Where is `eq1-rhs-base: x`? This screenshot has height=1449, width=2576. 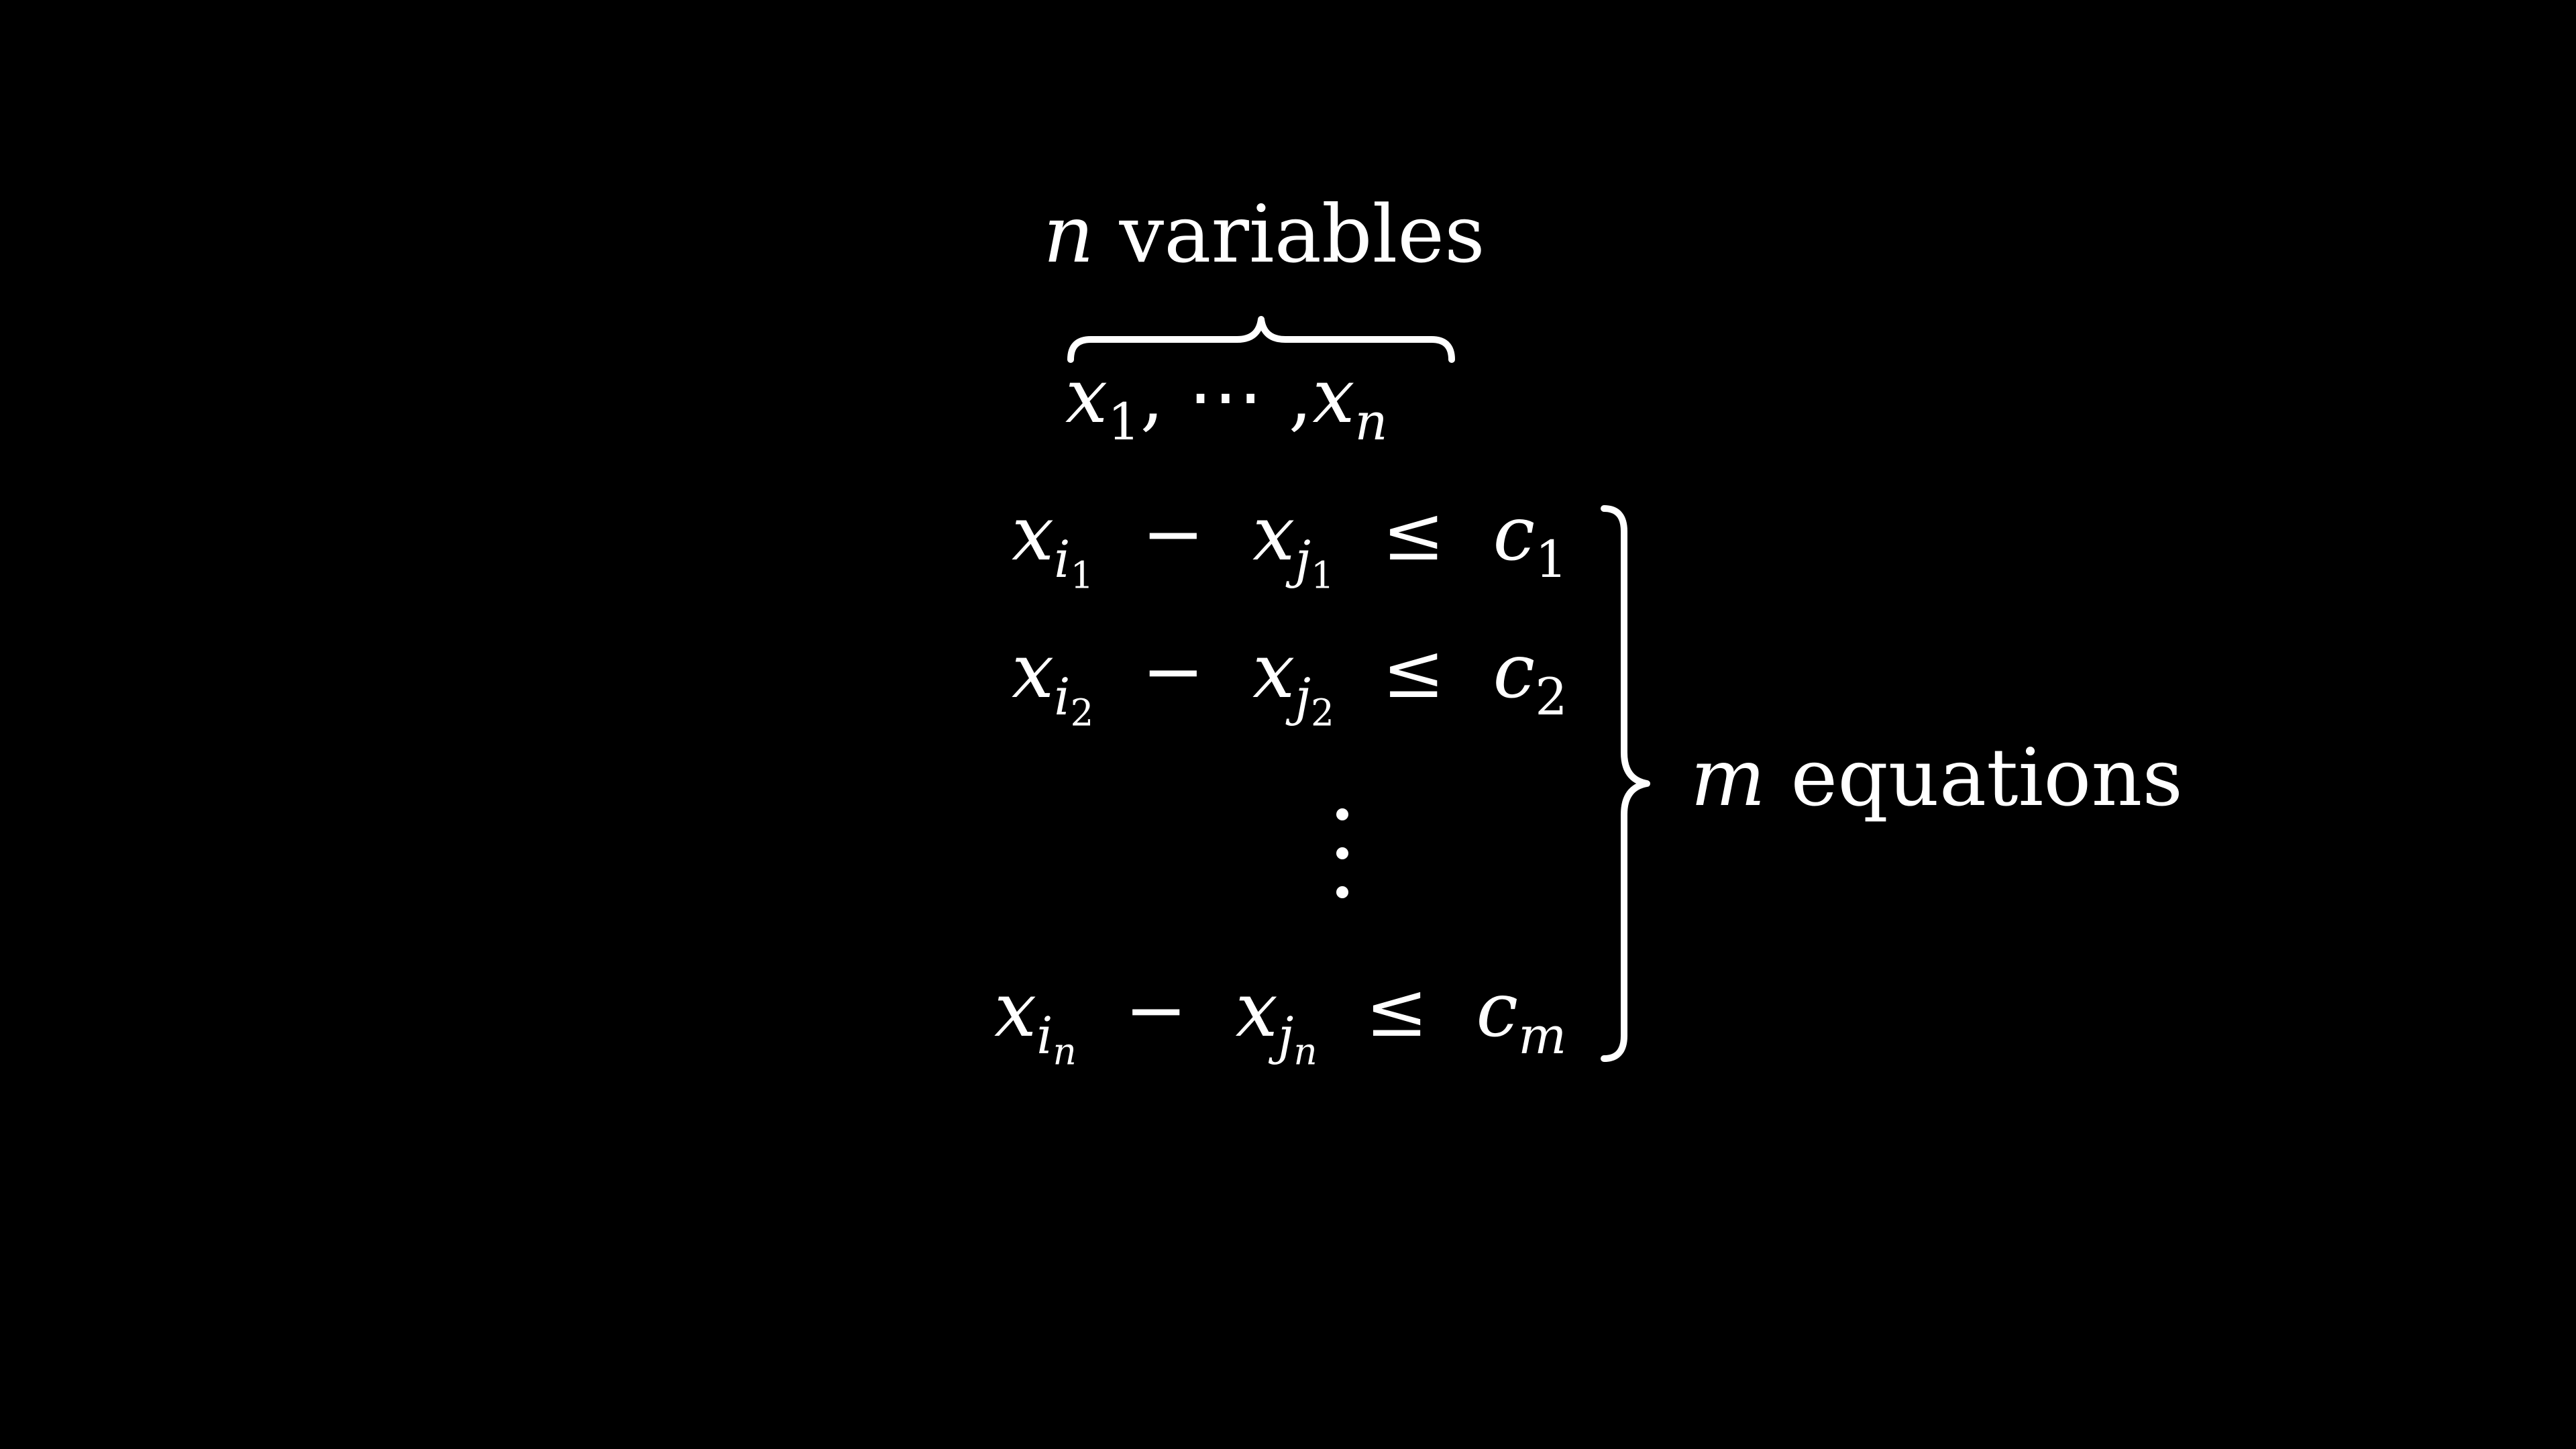 eq1-rhs-base: x is located at coordinates (1273, 534).